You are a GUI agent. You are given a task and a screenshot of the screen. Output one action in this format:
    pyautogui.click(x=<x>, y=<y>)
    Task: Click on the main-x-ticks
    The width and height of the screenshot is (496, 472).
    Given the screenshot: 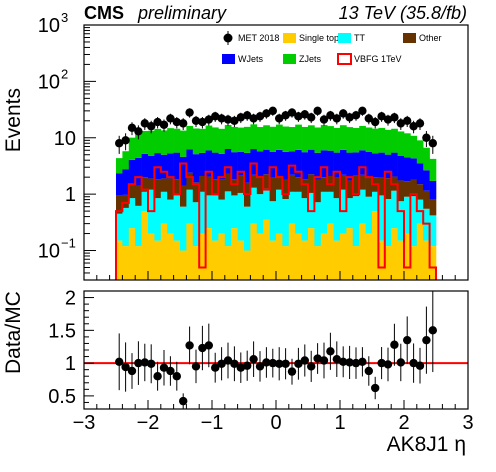 What is the action you would take?
    pyautogui.click(x=276, y=275)
    